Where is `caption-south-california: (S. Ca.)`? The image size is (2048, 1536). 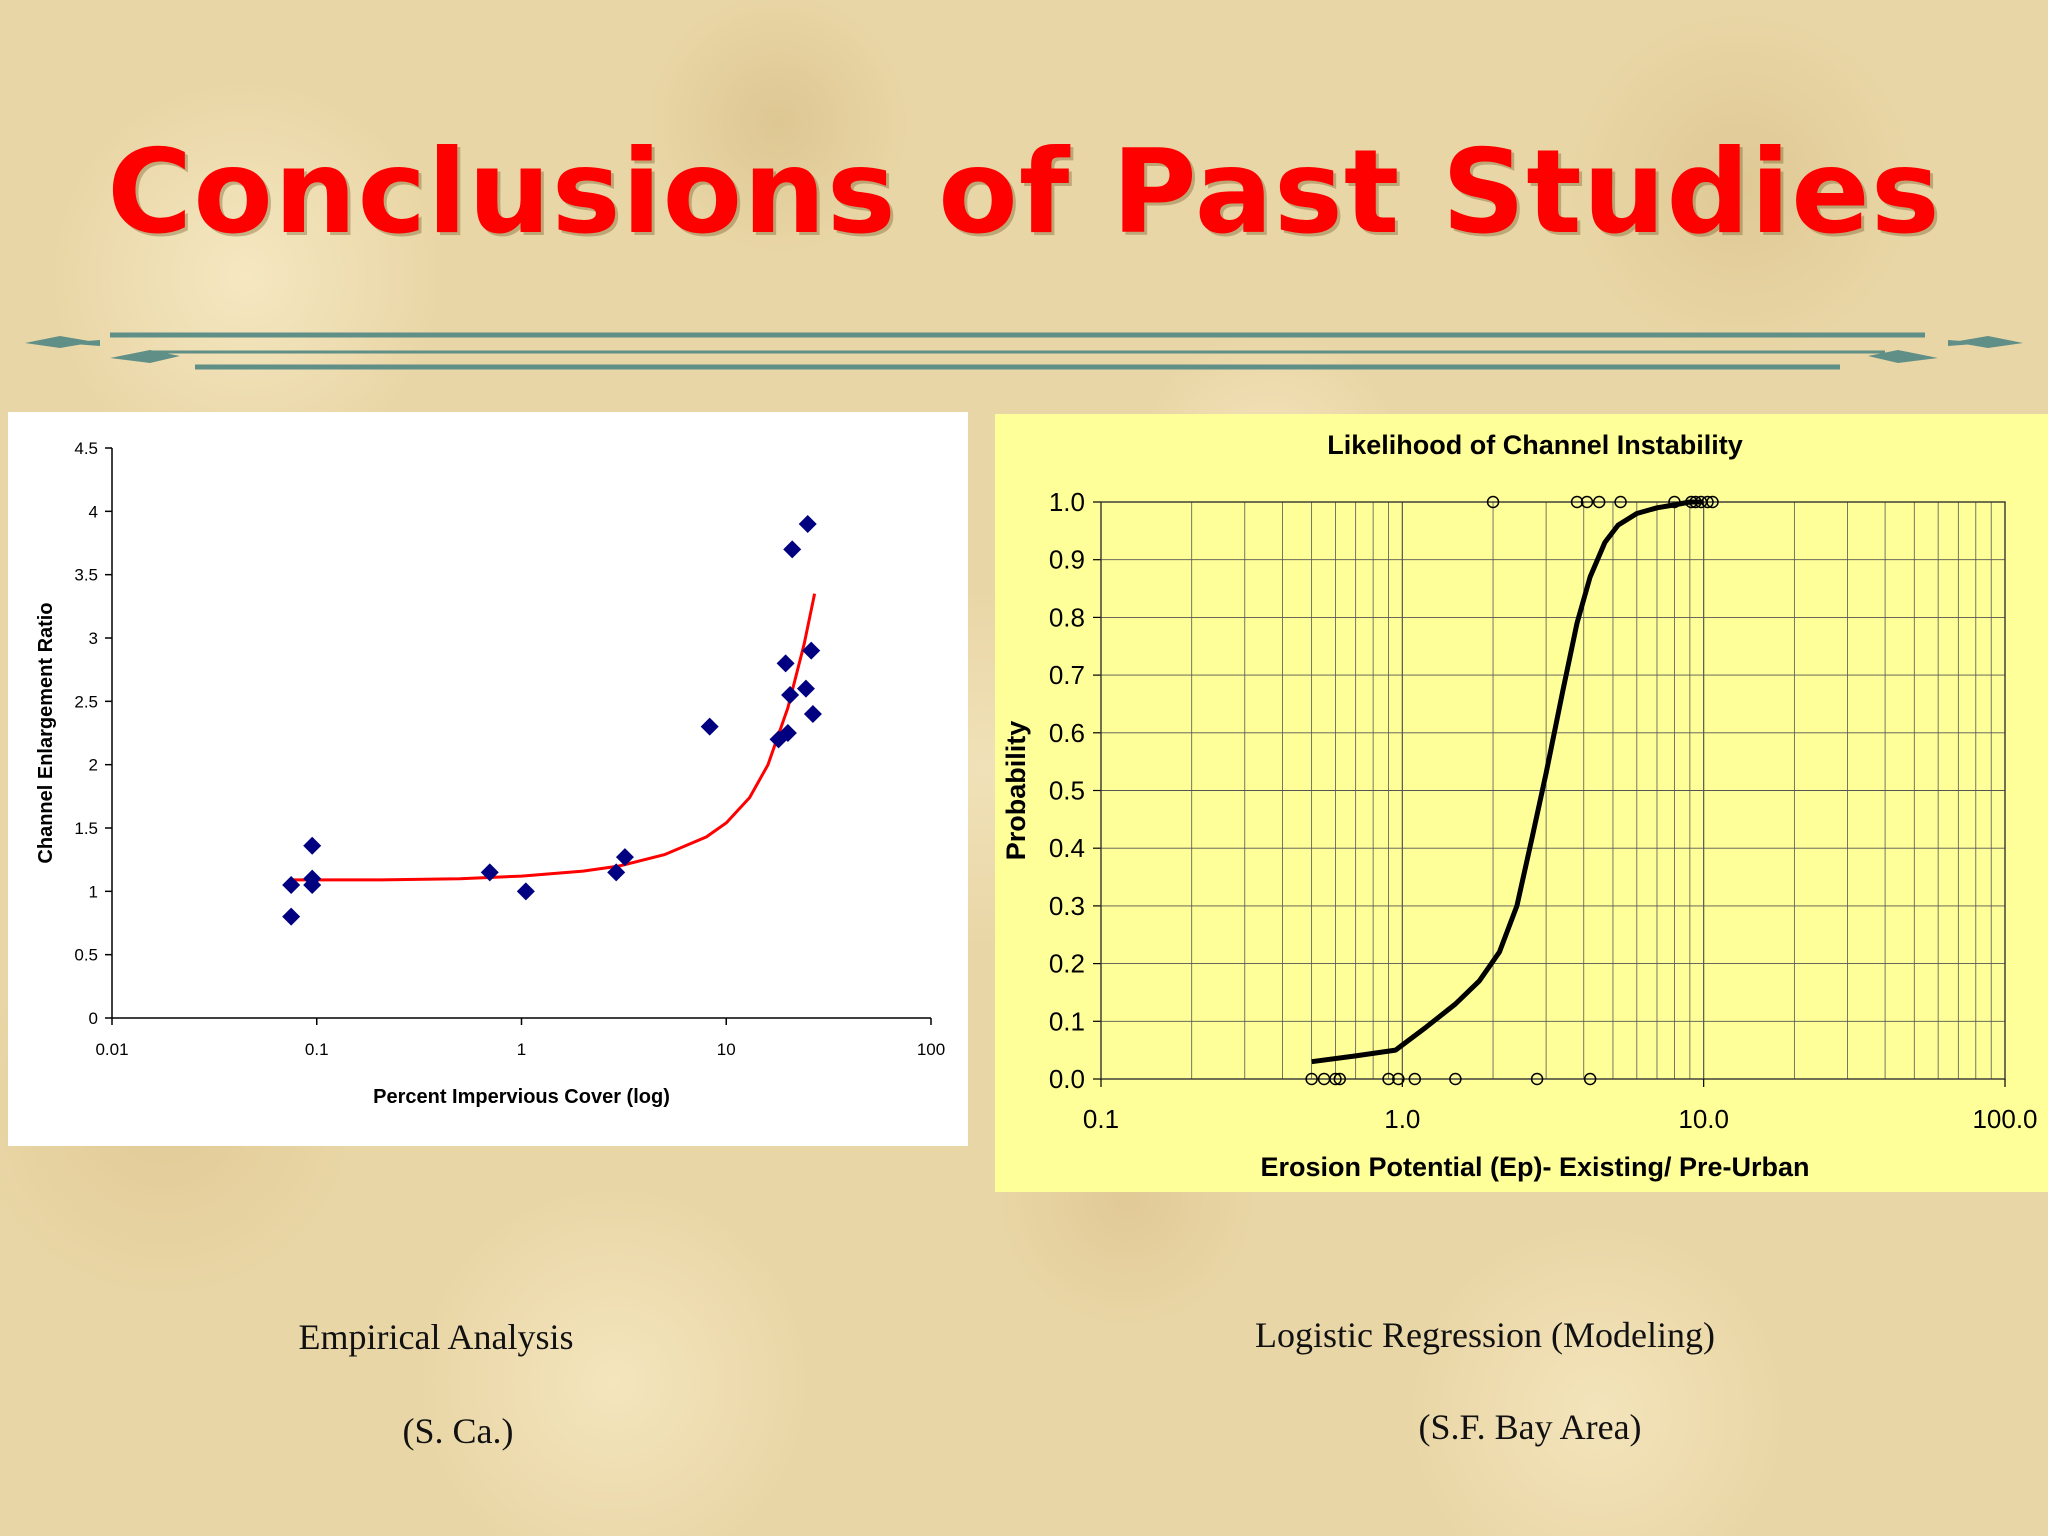 caption-south-california: (S. Ca.) is located at coordinates (458, 1431).